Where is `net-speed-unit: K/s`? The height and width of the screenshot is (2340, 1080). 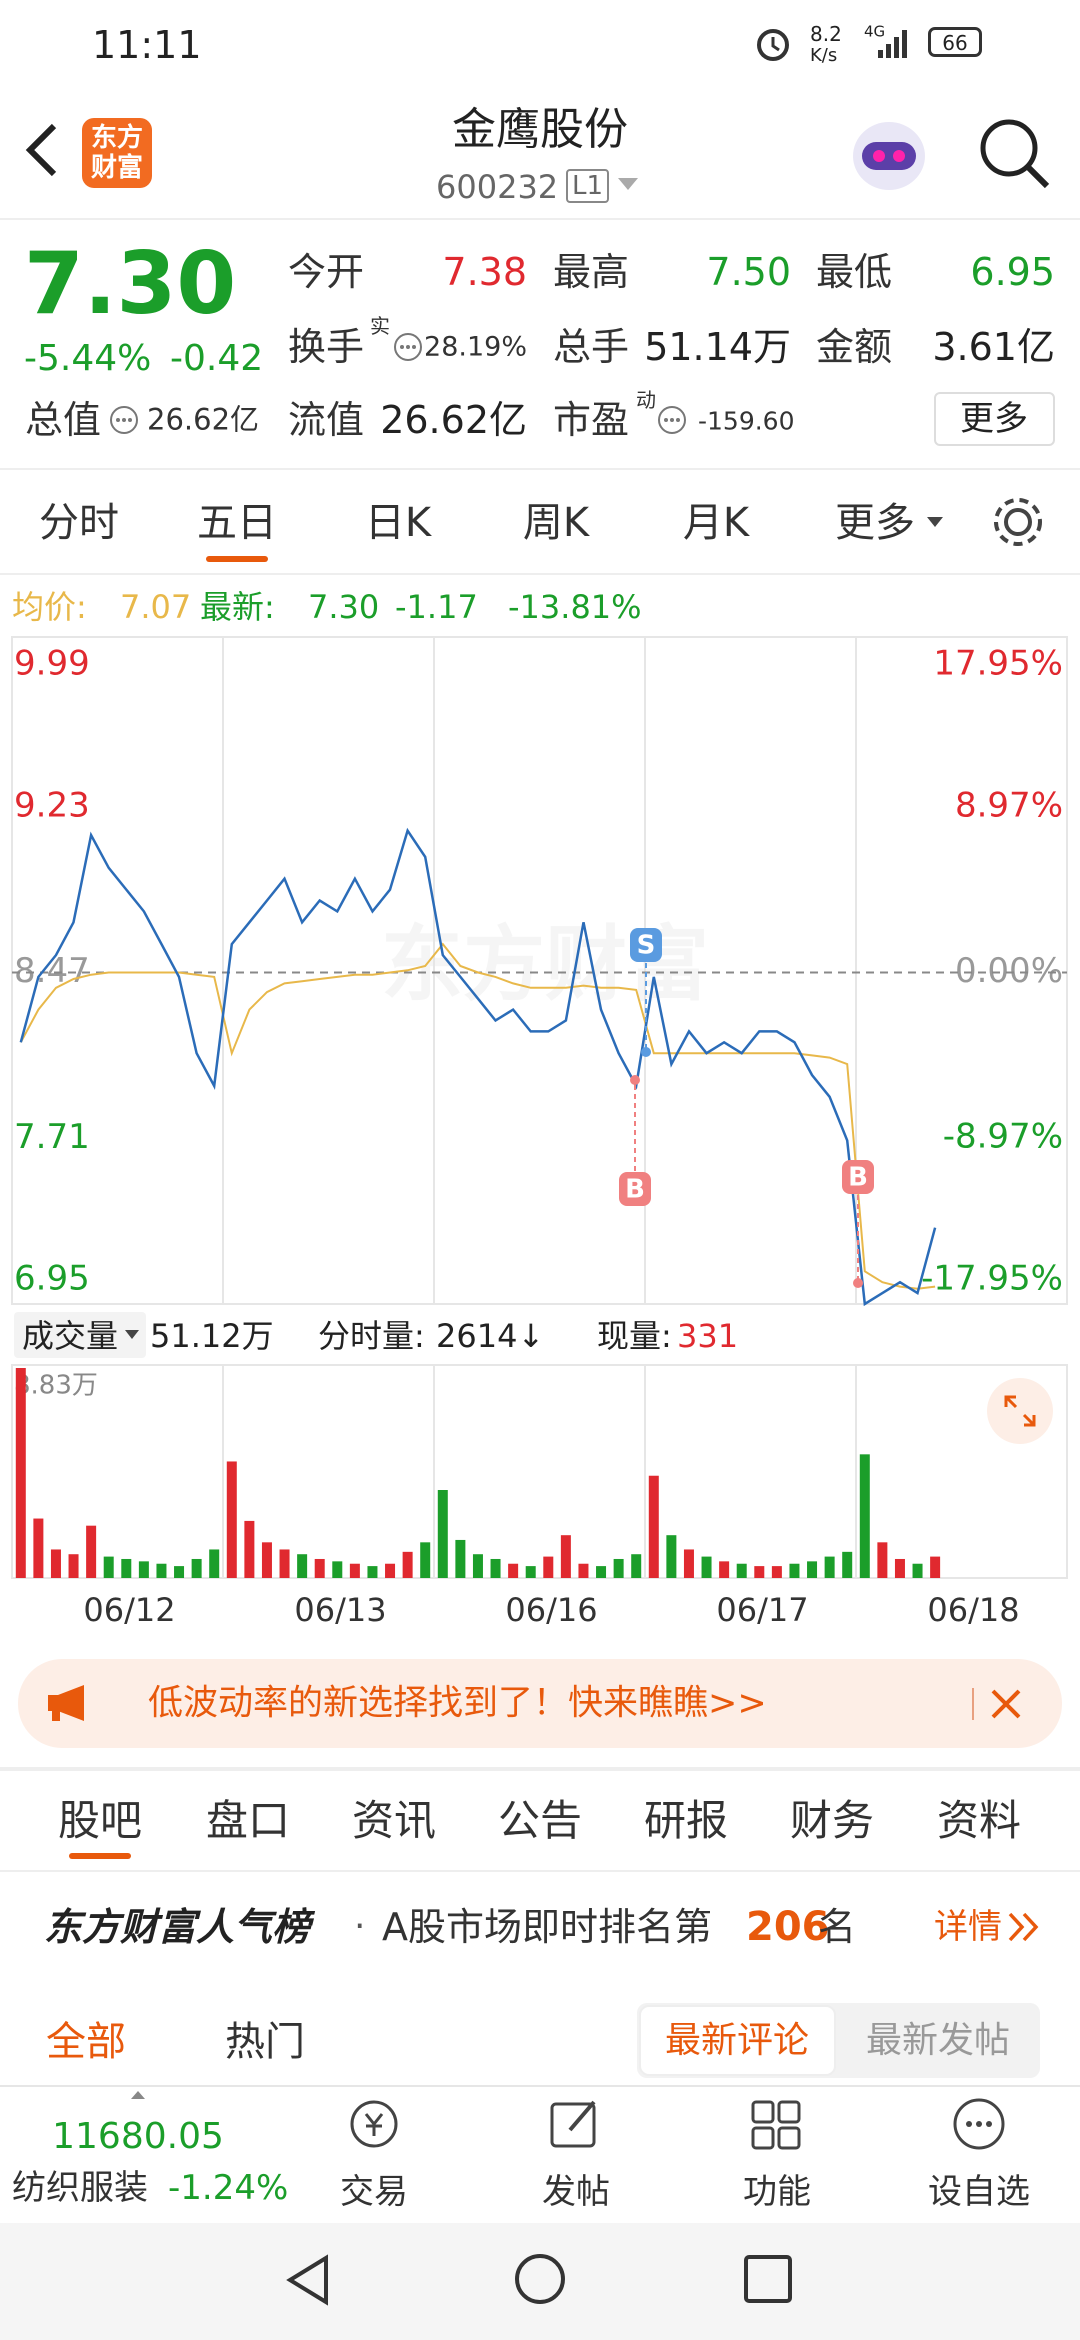
net-speed-unit: K/s is located at coordinates (824, 55).